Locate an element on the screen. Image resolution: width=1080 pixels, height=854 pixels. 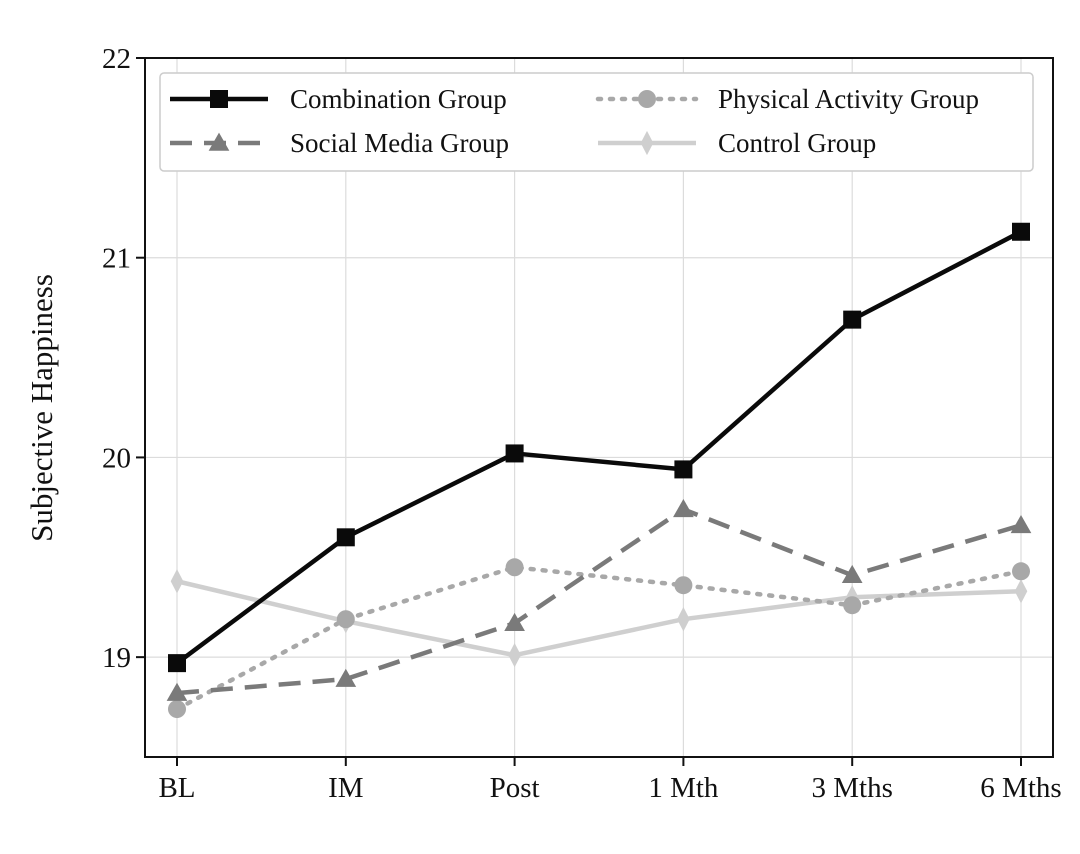
x-tick-label: IM is located at coordinates (345, 788).